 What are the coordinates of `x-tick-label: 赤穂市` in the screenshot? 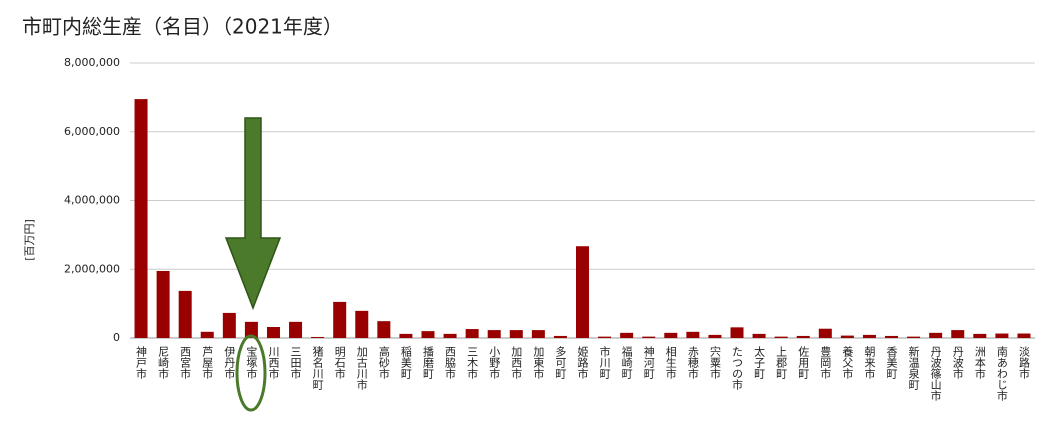 It's located at (692, 363).